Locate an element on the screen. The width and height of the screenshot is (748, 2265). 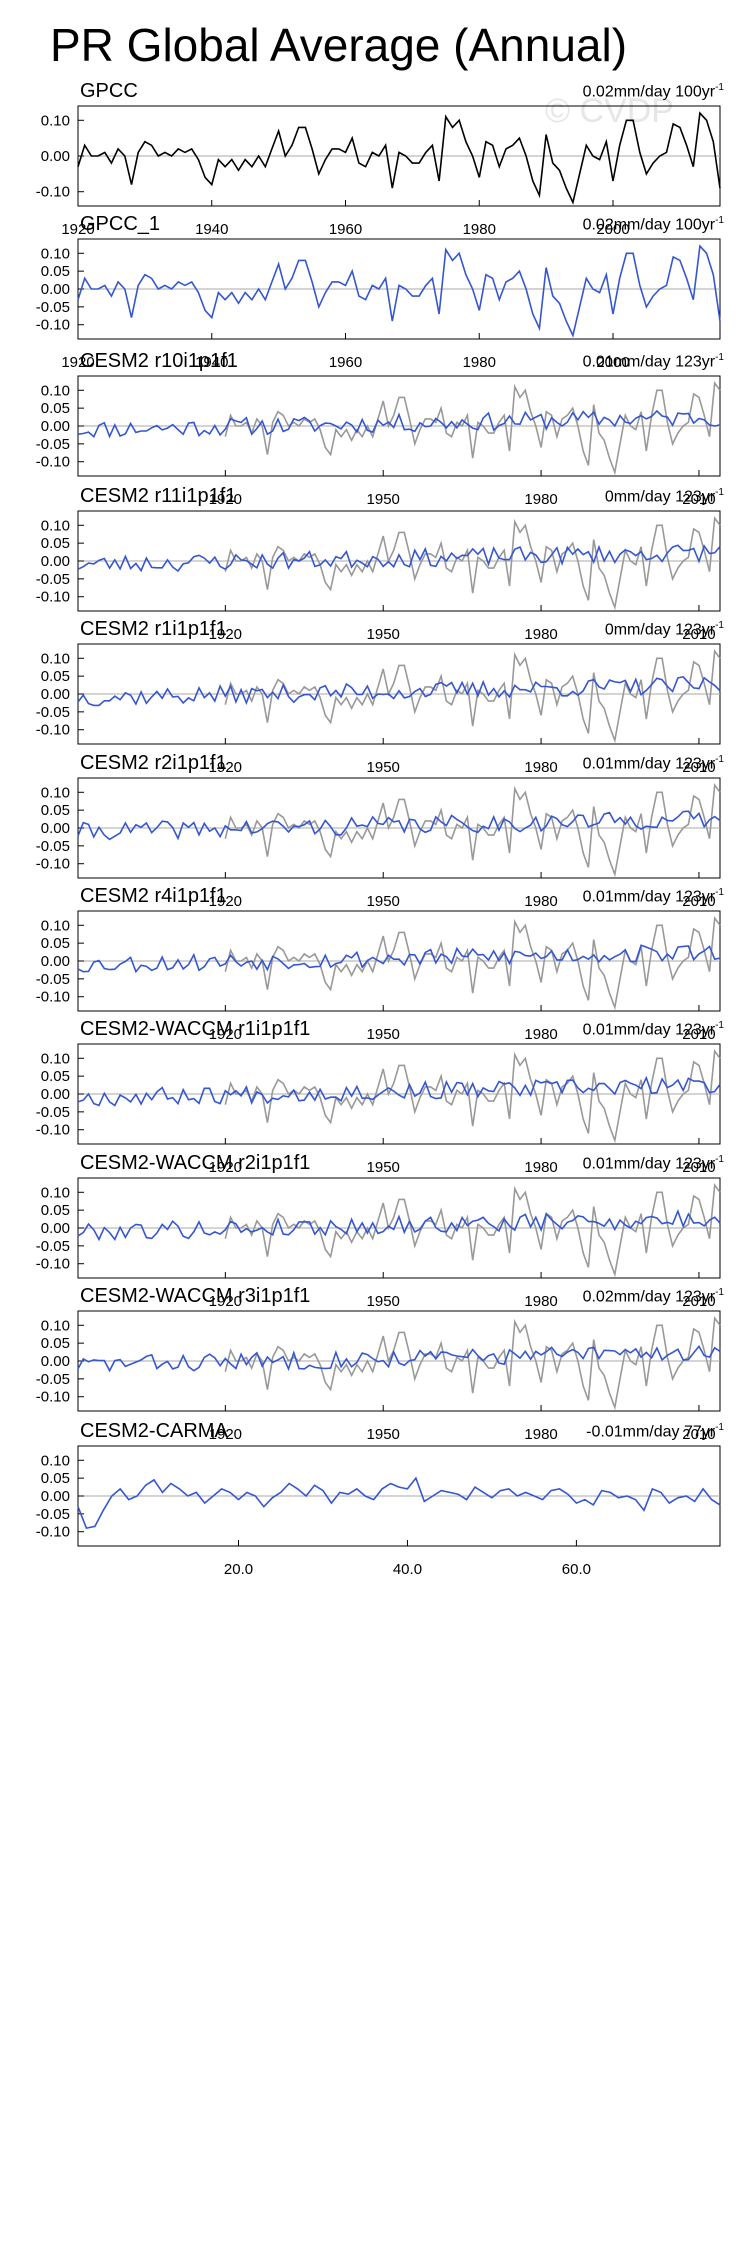
x-tick-label: 1940 is located at coordinates (211, 362).